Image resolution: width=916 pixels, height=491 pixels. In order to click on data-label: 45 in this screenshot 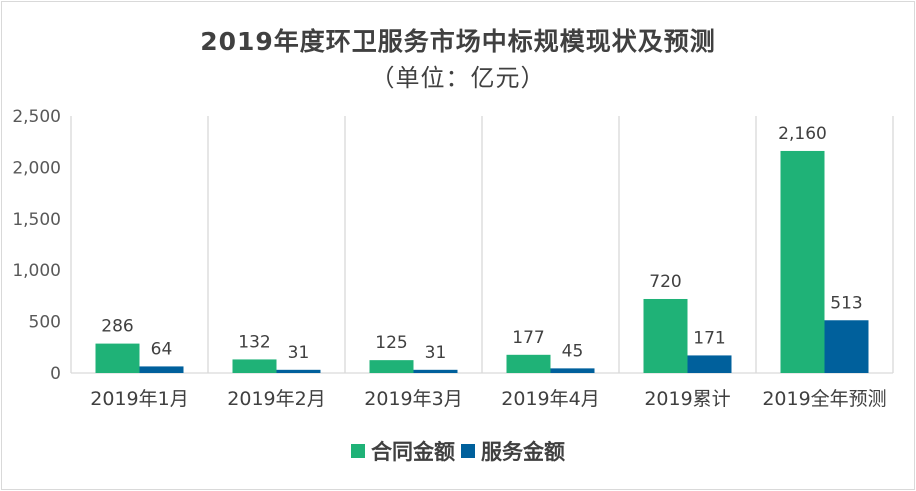, I will do `click(573, 351)`.